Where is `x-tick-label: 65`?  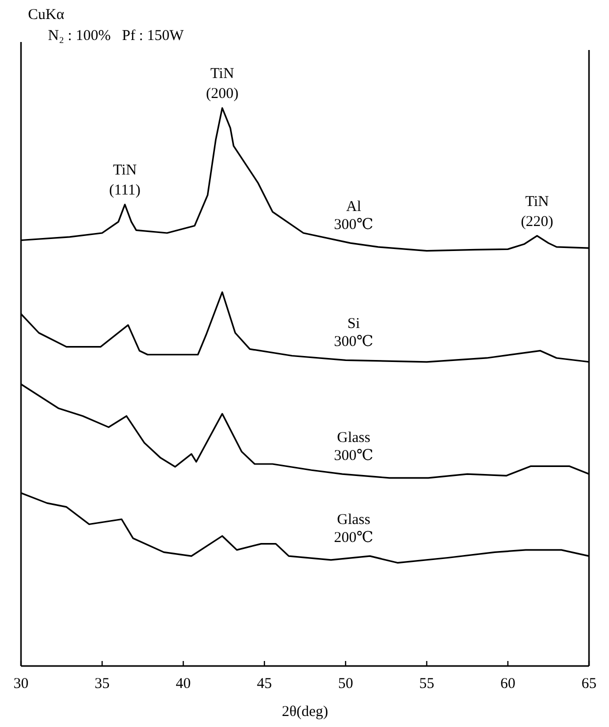 x-tick-label: 65 is located at coordinates (589, 684).